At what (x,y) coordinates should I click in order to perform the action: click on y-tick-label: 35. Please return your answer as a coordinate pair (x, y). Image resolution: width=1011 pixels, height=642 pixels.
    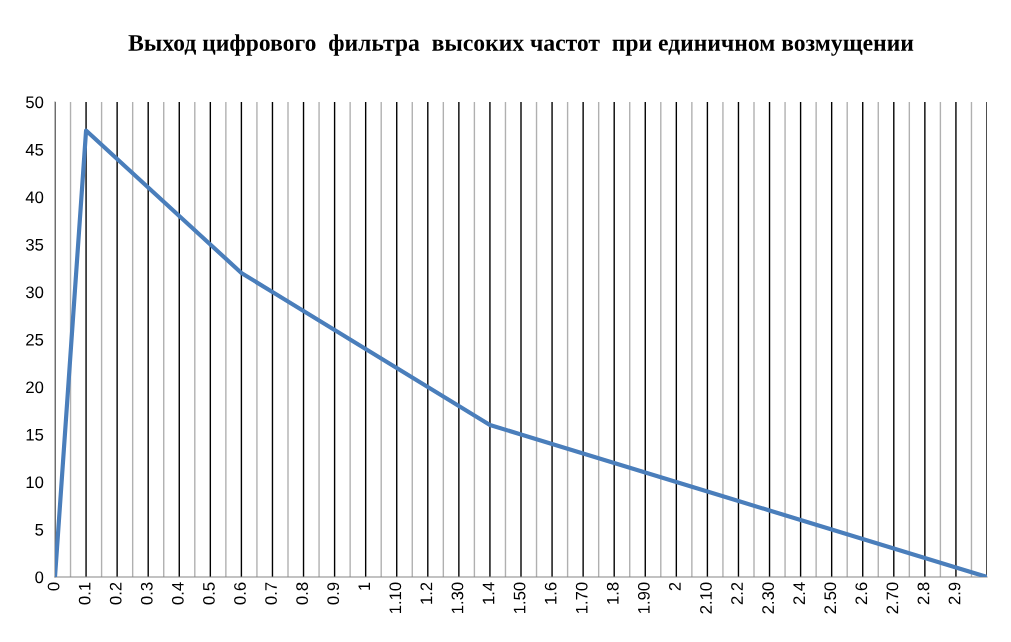
    Looking at the image, I should click on (34, 244).